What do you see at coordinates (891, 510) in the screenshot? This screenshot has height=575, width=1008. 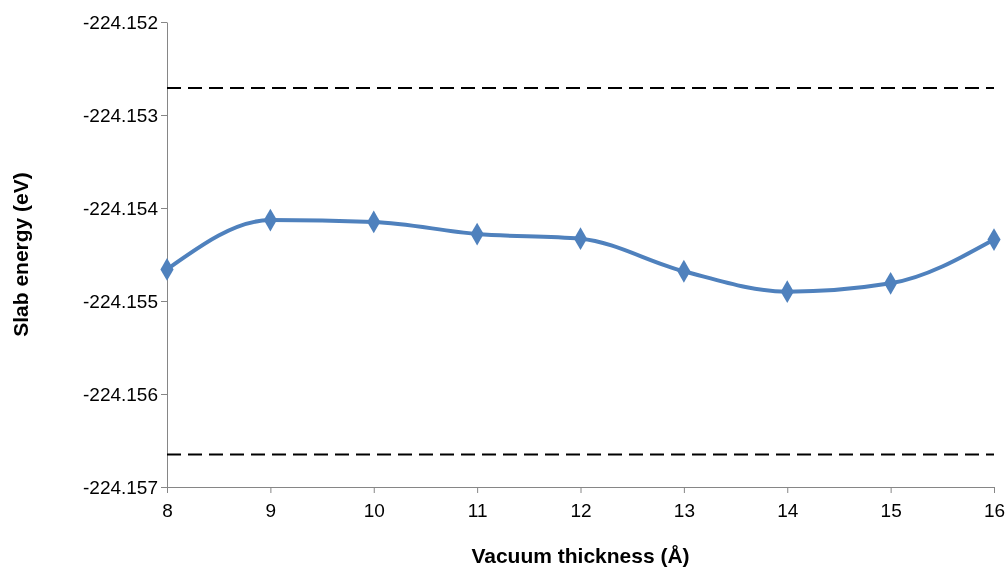 I see `x-tick-label: 15` at bounding box center [891, 510].